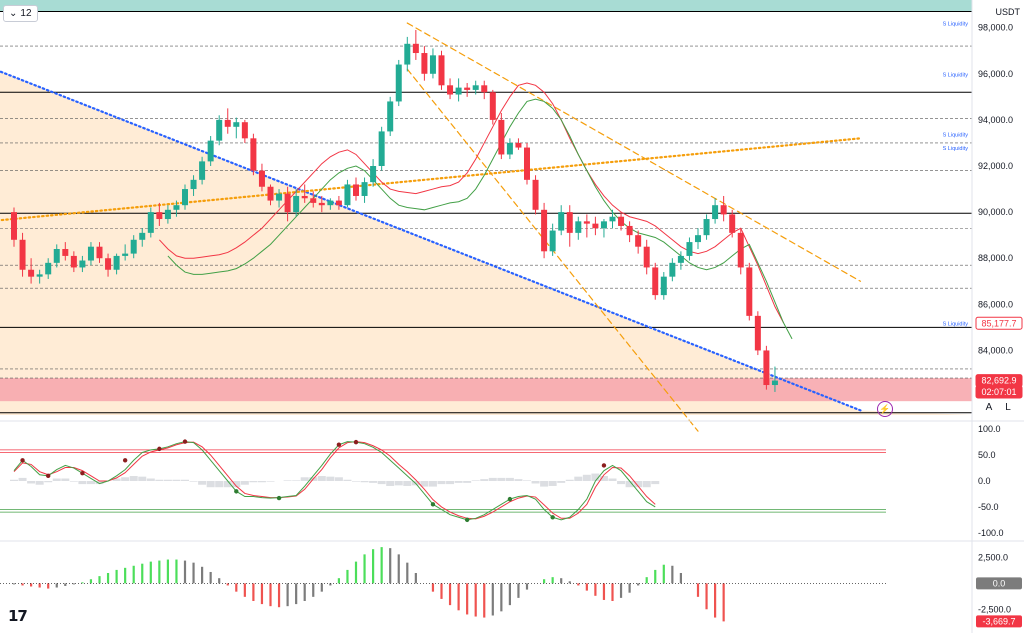 The height and width of the screenshot is (633, 1024). What do you see at coordinates (989, 429) in the screenshot?
I see `osc-tick-label: 100.0` at bounding box center [989, 429].